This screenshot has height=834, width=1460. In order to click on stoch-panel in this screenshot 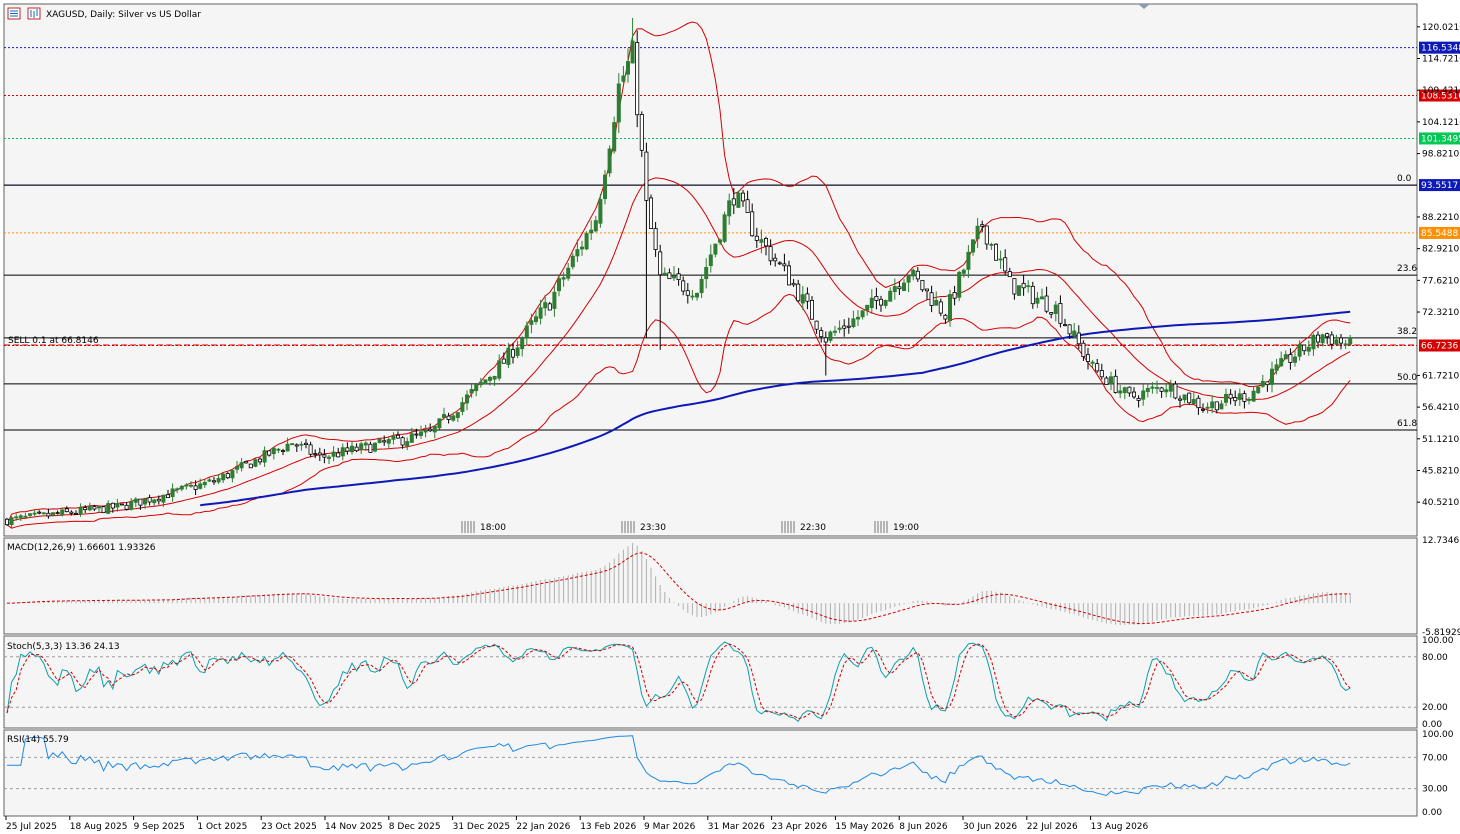, I will do `click(710, 682)`.